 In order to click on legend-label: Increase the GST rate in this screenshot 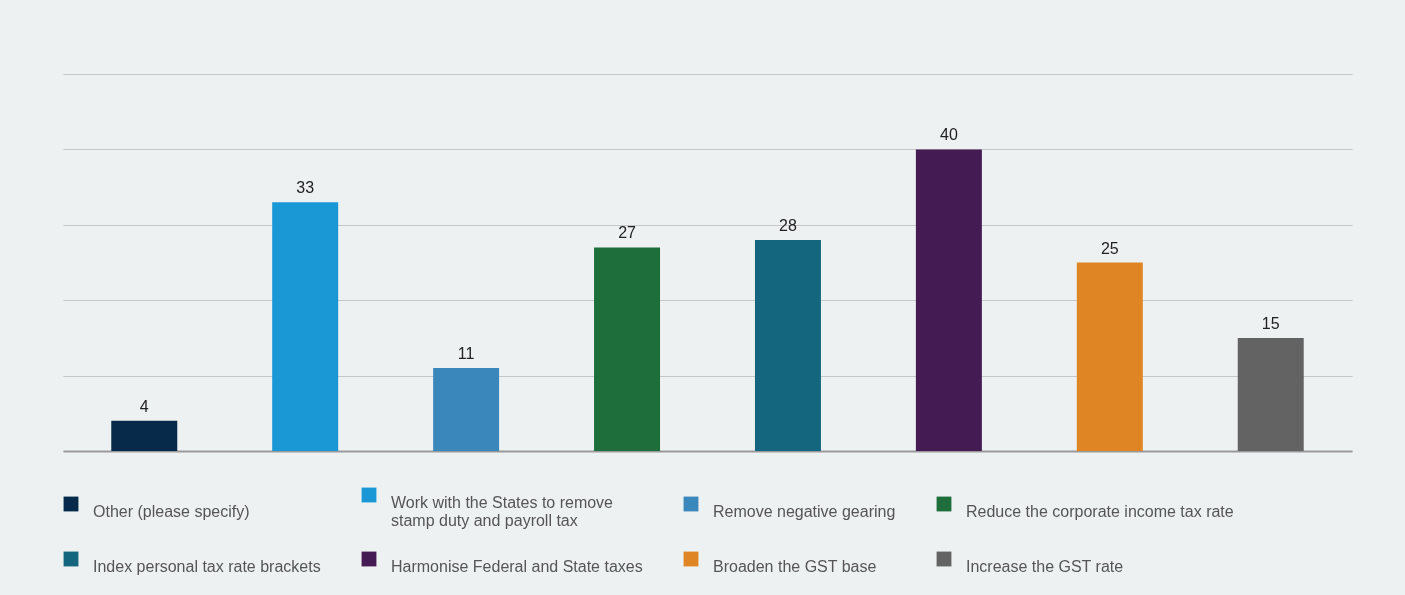, I will do `click(1045, 566)`.